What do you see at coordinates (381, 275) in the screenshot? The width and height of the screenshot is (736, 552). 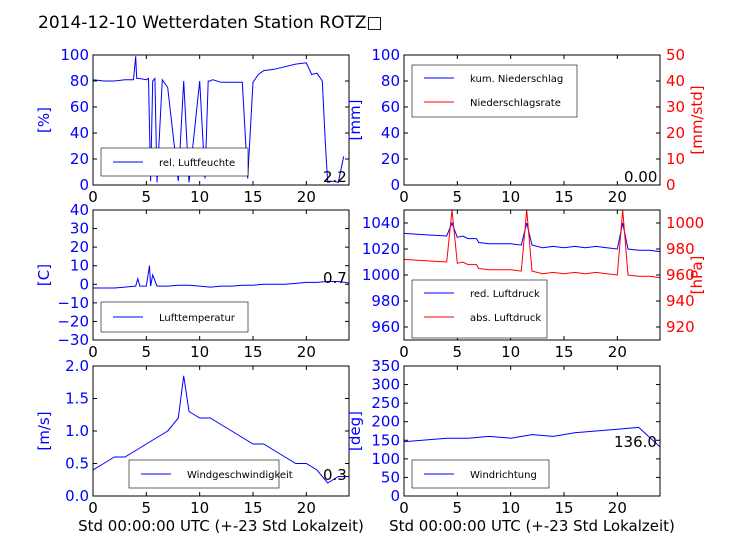 I see `y-tick-label: 1000` at bounding box center [381, 275].